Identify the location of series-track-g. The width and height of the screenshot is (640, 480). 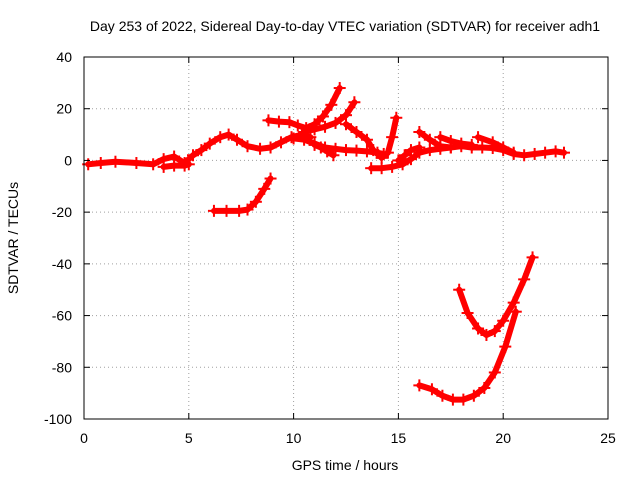
(324, 150).